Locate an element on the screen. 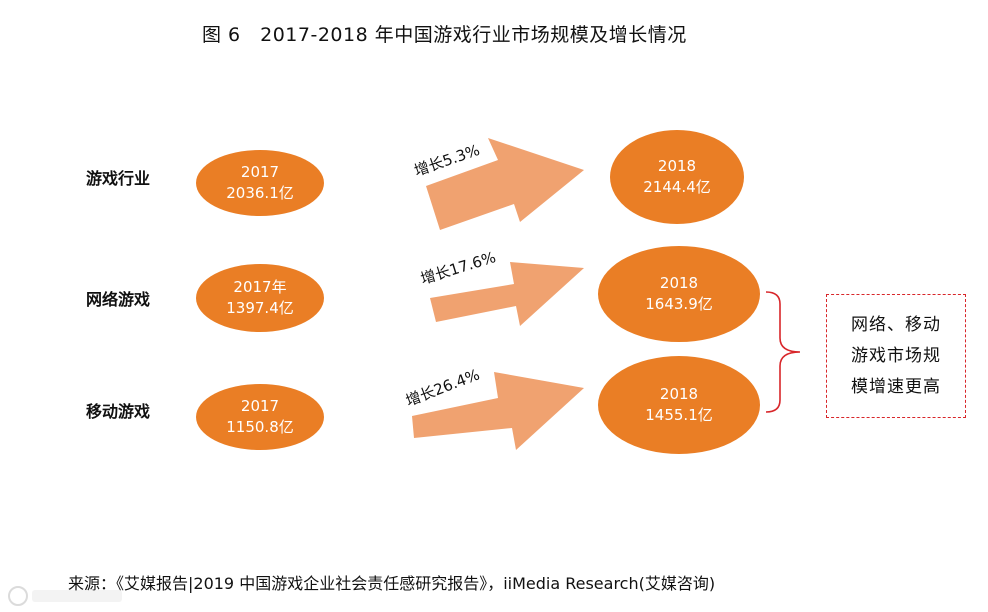  row-label-online: 网络游戏 is located at coordinates (118, 299).